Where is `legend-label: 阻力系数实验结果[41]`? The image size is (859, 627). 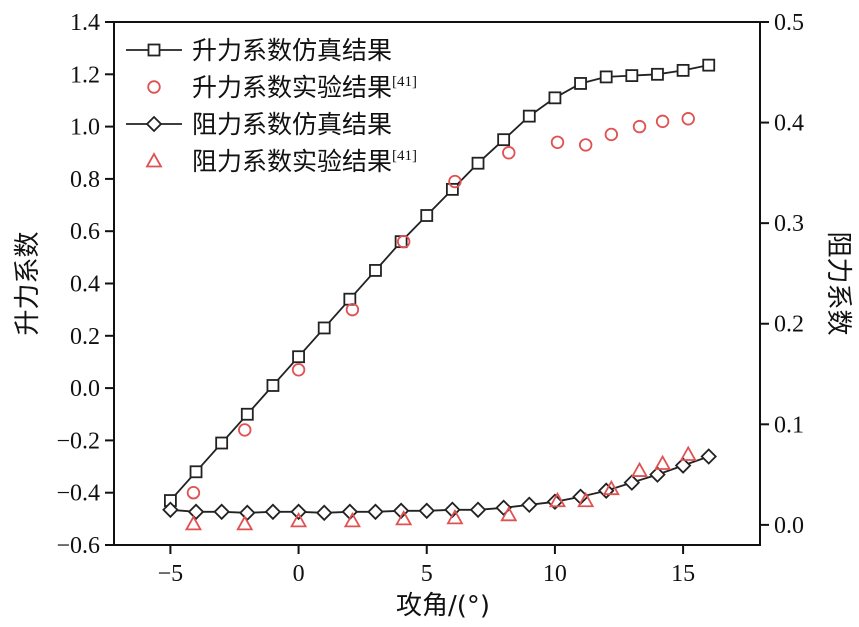 legend-label: 阻力系数实验结果[41] is located at coordinates (304, 161).